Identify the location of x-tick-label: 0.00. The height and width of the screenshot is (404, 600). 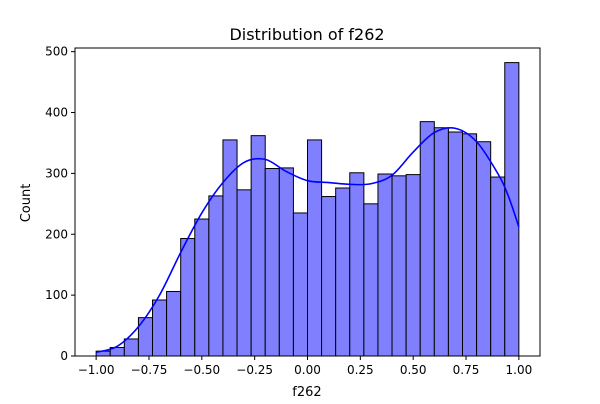
(307, 370).